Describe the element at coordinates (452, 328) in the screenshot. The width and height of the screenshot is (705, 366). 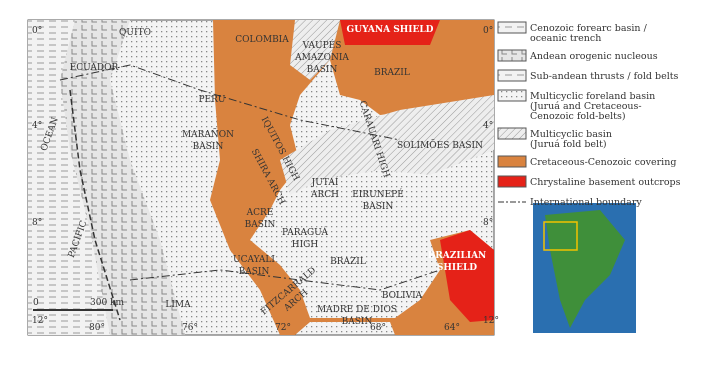
I see `longitude-label: 64°` at that location.